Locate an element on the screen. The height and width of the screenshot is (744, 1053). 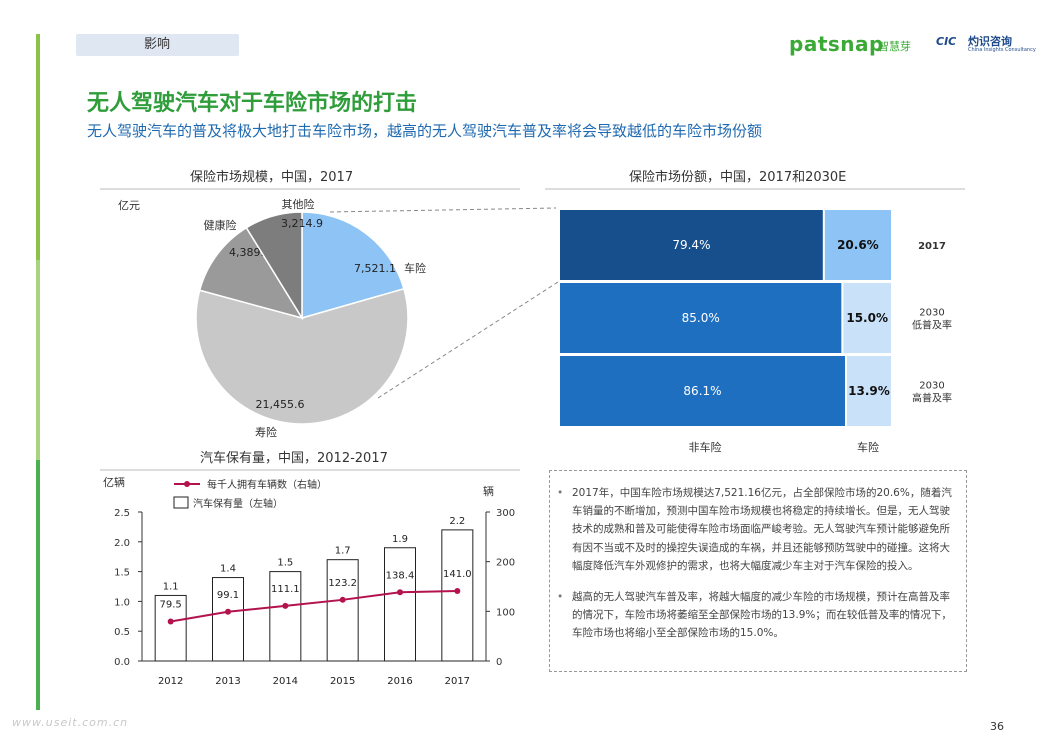
right-axis-unit: 辆 is located at coordinates (488, 491).